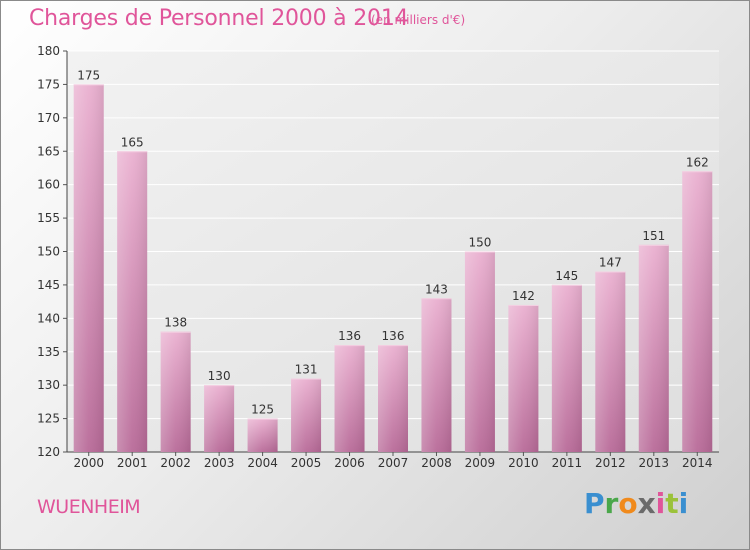  What do you see at coordinates (653, 236) in the screenshot?
I see `data-label: 151` at bounding box center [653, 236].